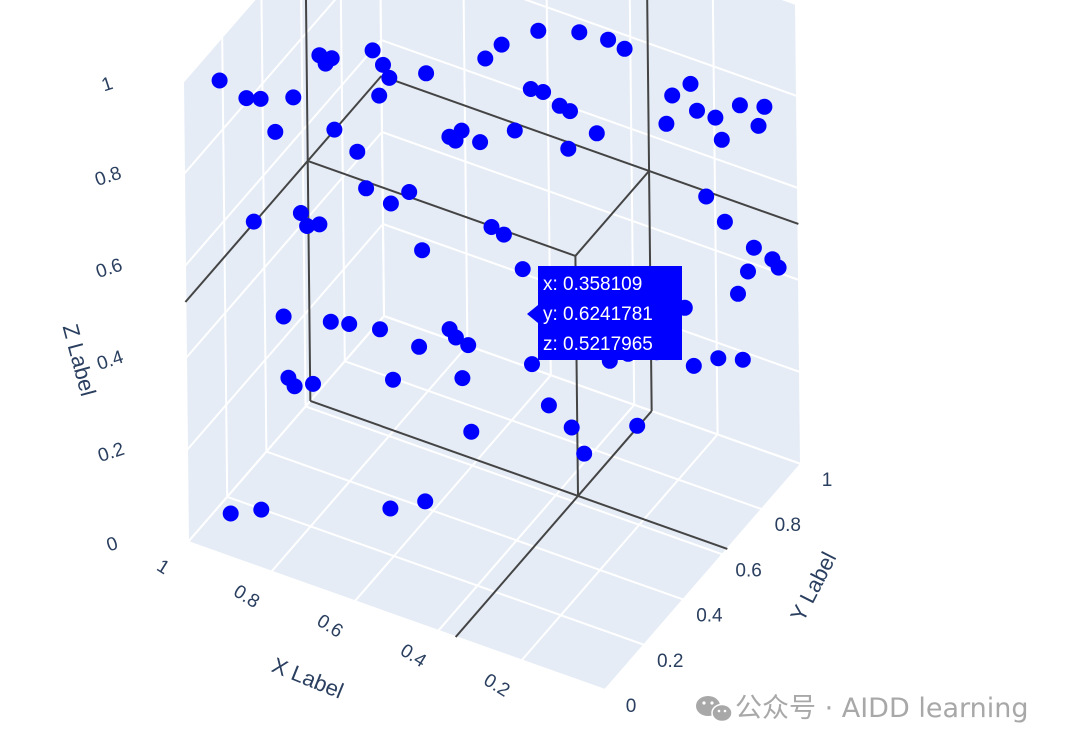  What do you see at coordinates (610, 313) in the screenshot?
I see `tooltip-box` at bounding box center [610, 313].